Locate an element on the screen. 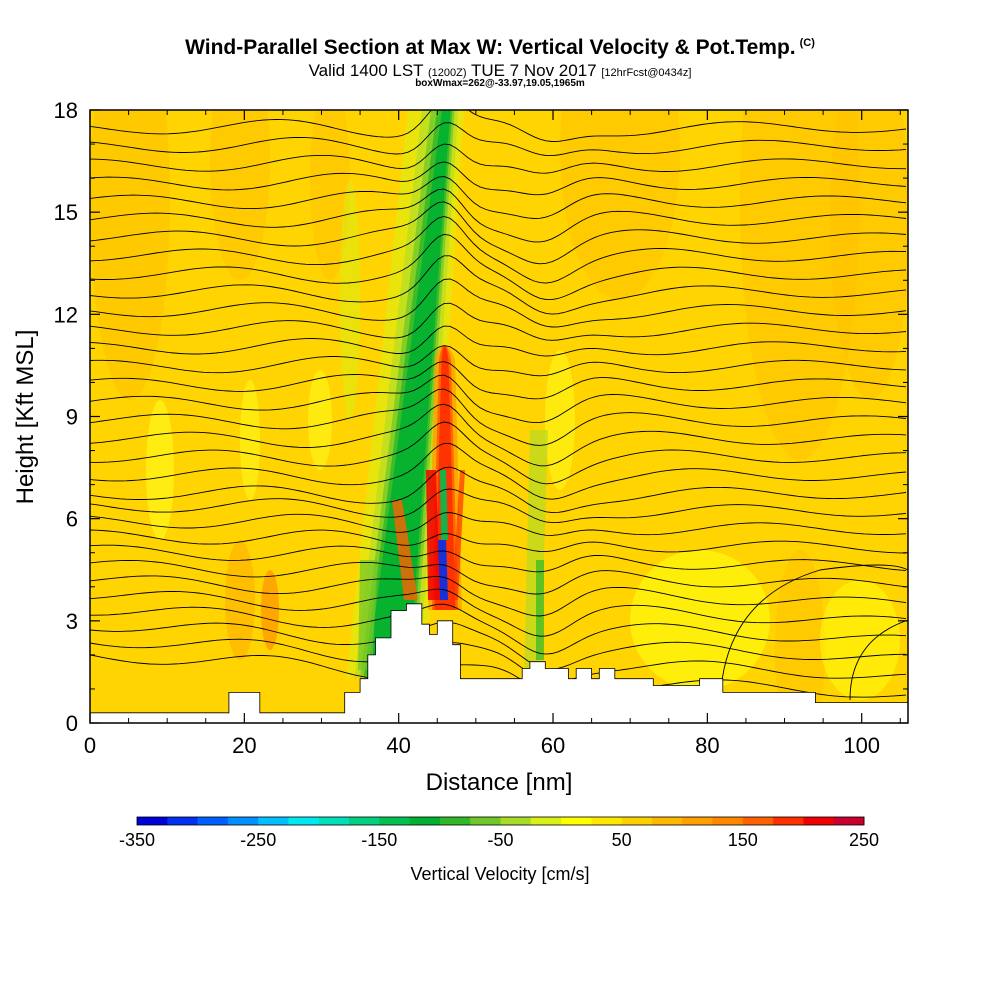 The image size is (1000, 1000). x-tick-label: 20 is located at coordinates (244, 745).